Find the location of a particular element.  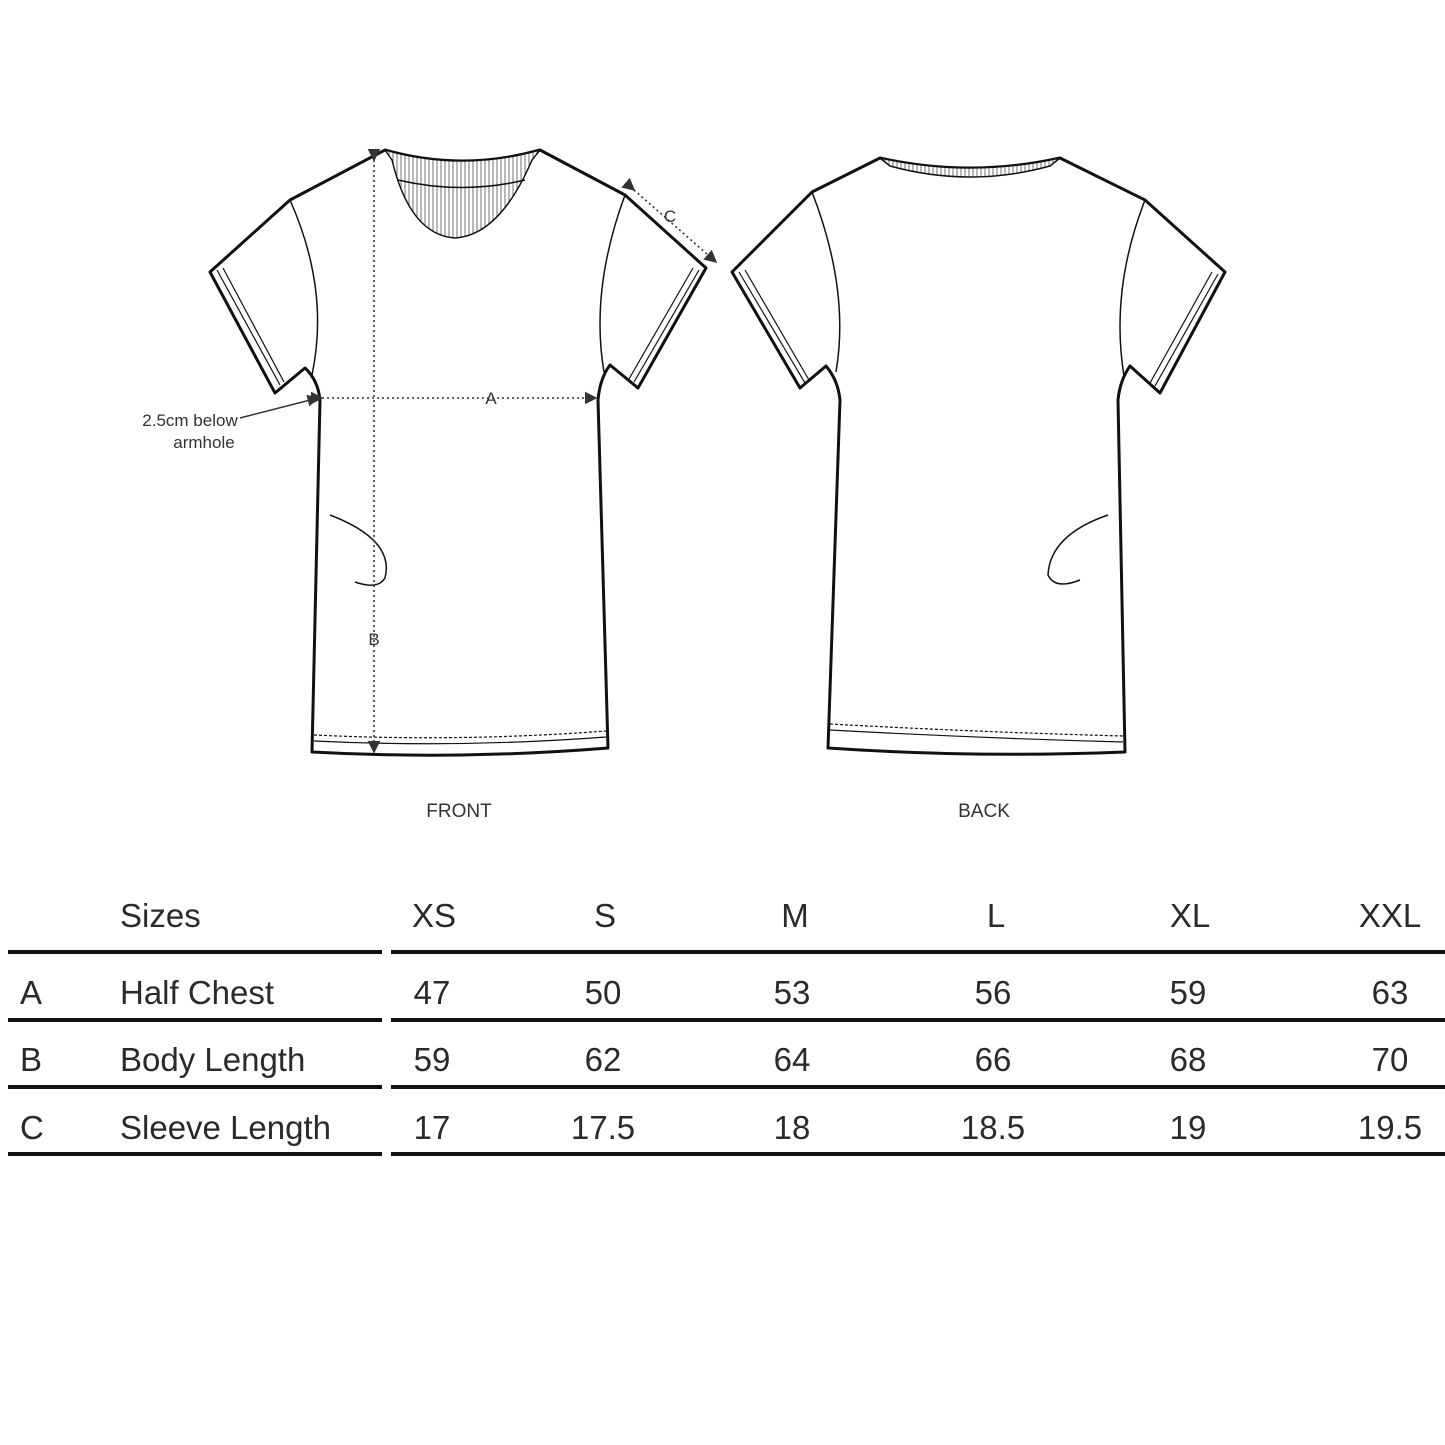

front-view-label: FRONT is located at coordinates (459, 811).